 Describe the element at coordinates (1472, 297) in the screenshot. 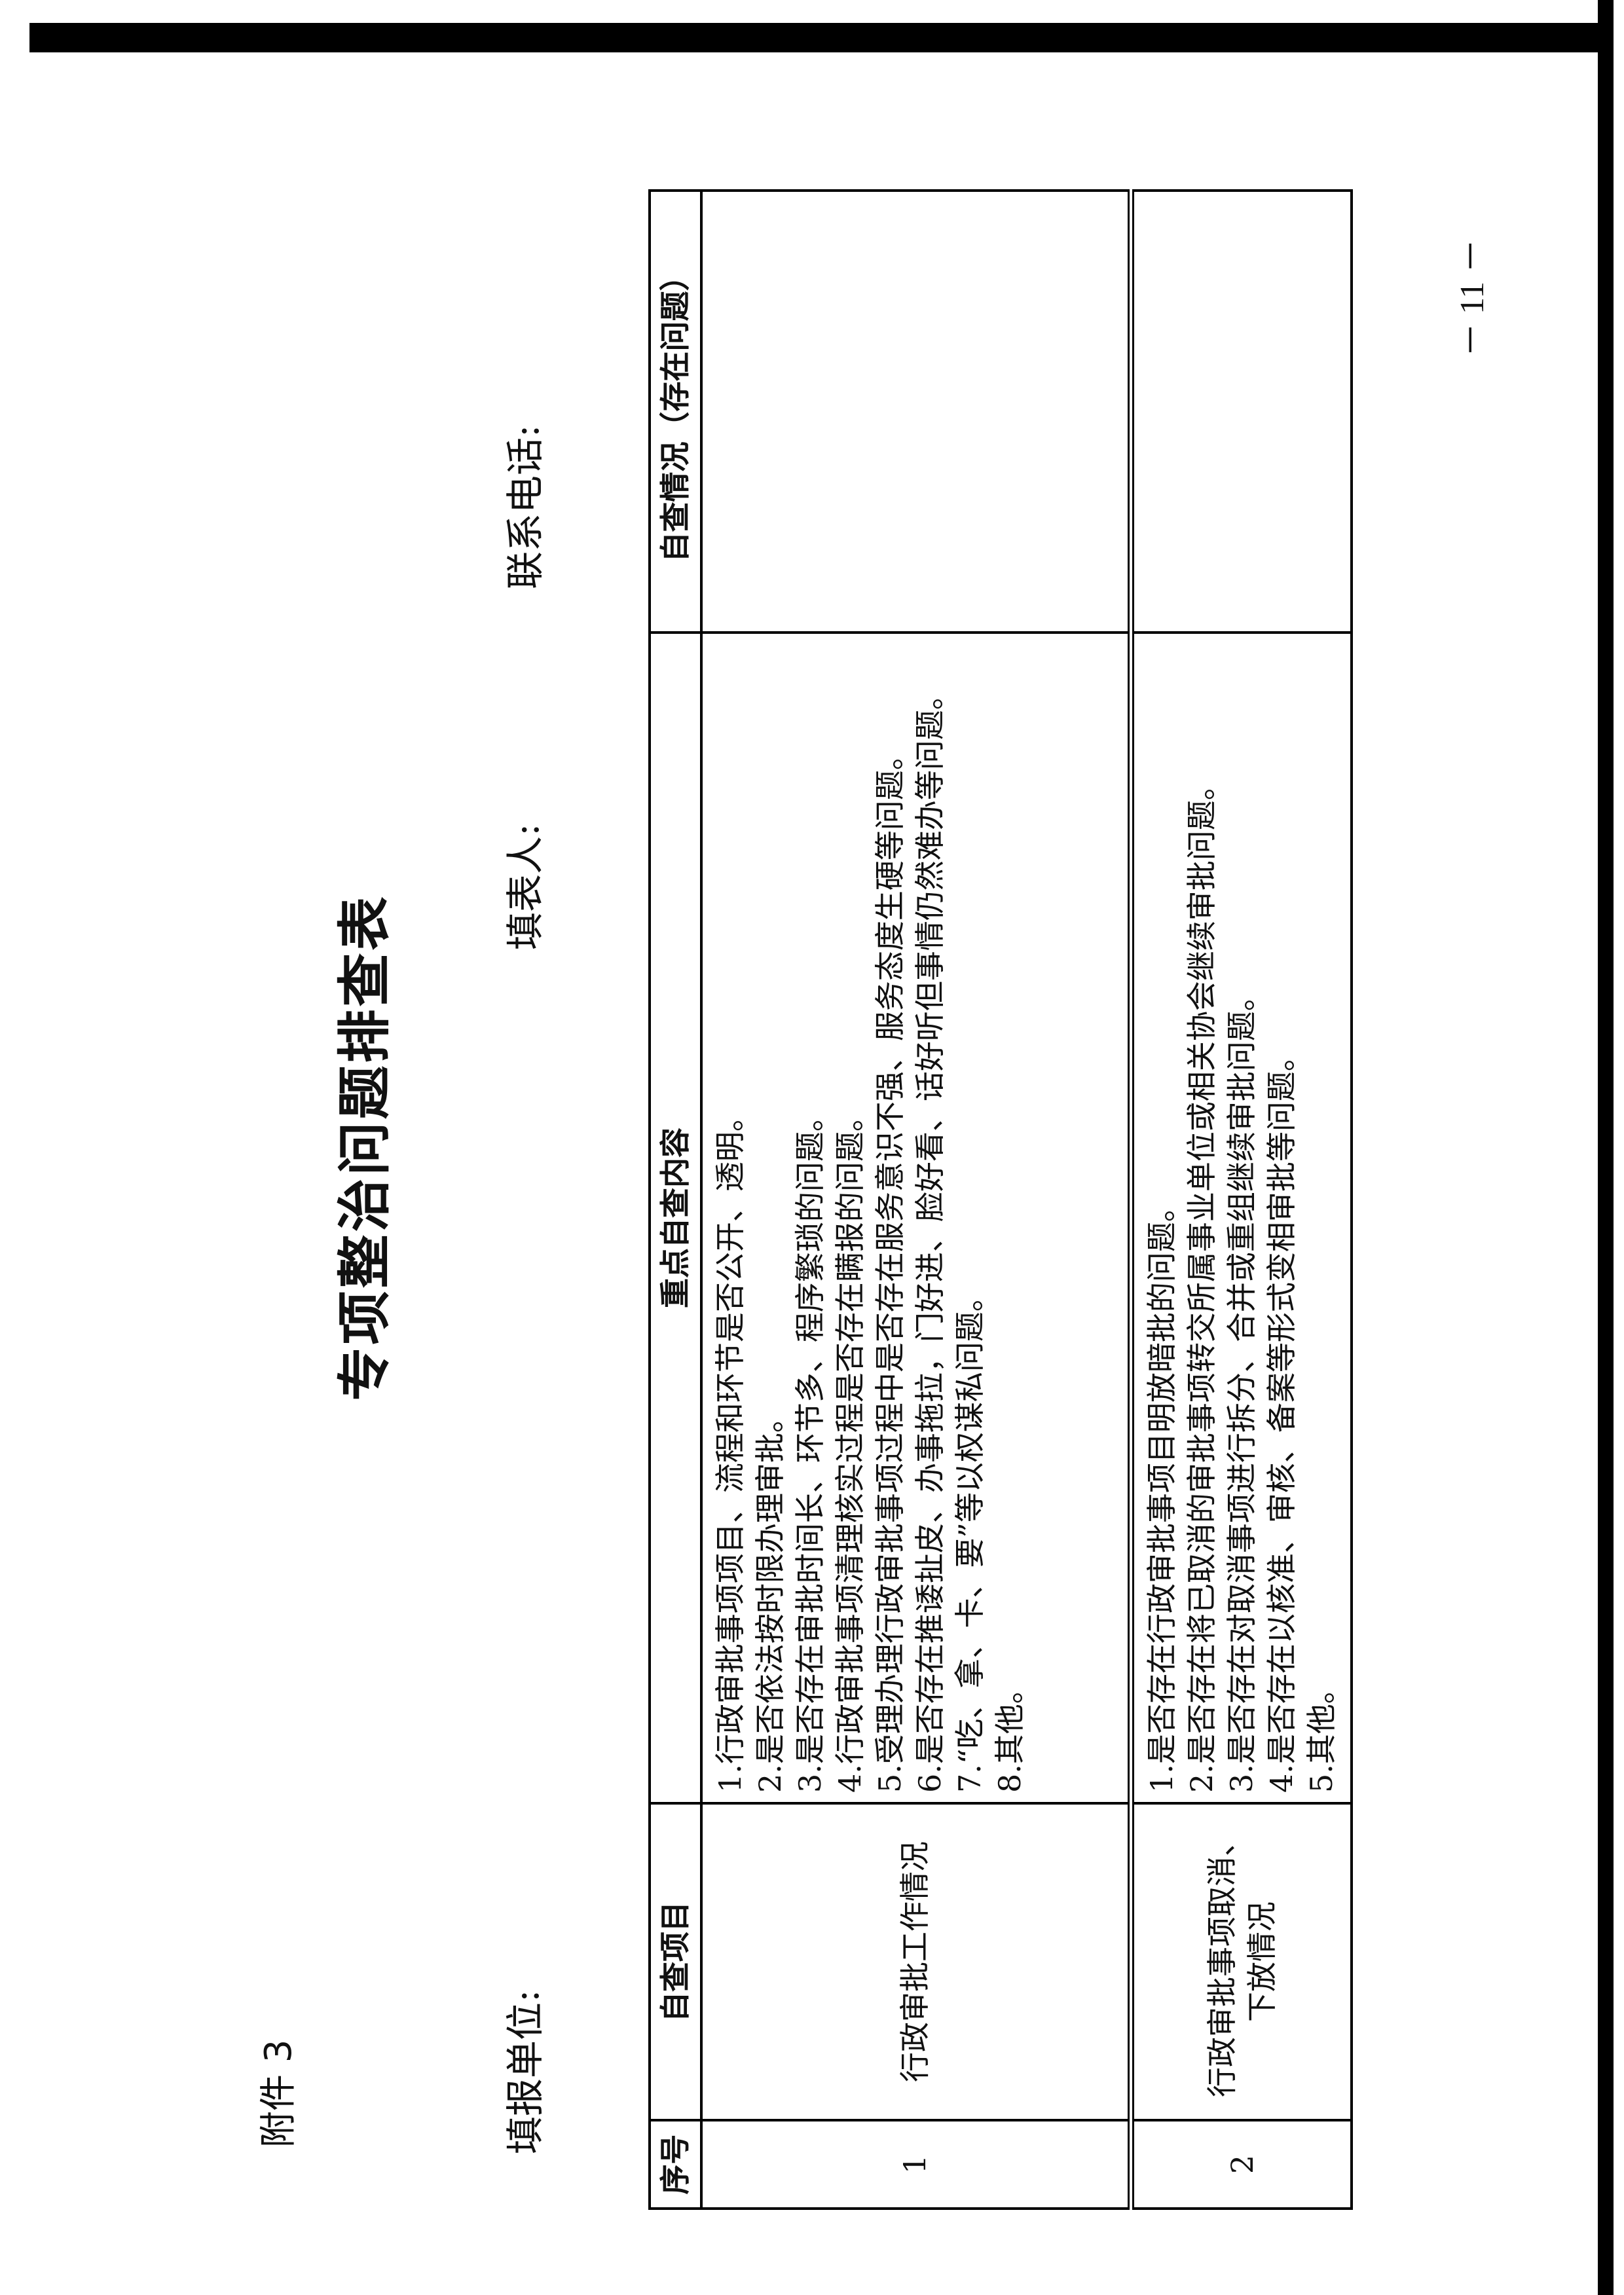

I see `page-number: － 11 －` at that location.